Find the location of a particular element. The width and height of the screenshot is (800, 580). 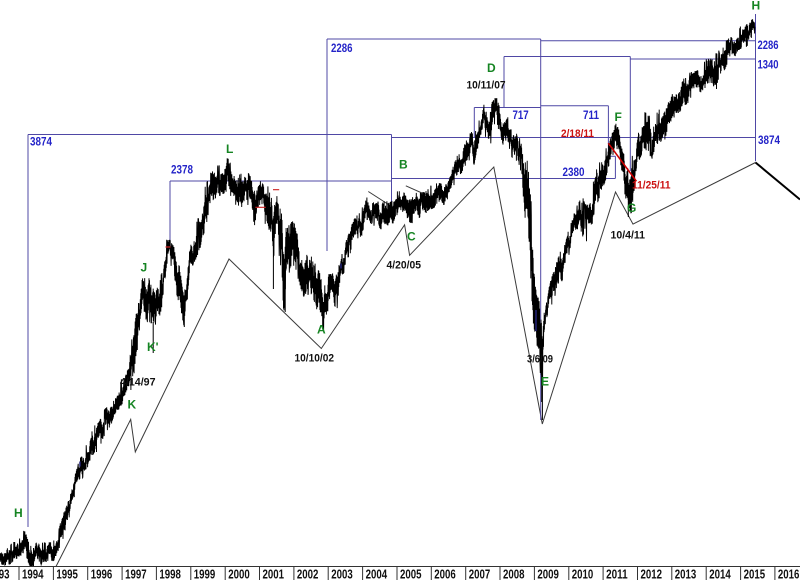

svg-text: 2001 is located at coordinates (274, 573).